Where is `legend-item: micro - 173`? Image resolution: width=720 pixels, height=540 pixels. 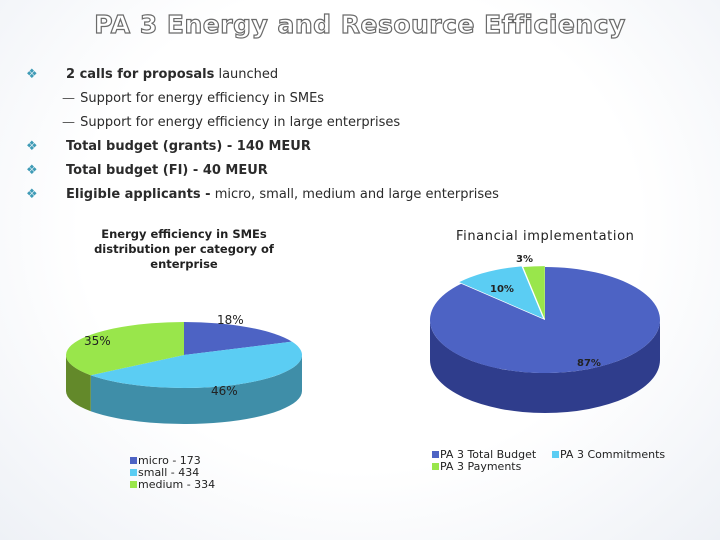
legend-item: micro - 173 is located at coordinates (172, 461).